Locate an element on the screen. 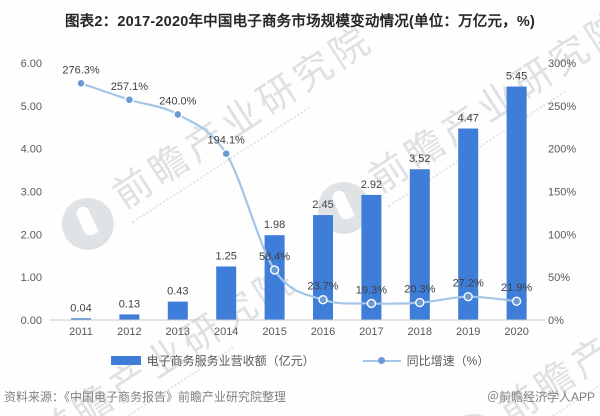 The height and width of the screenshot is (416, 600). bar-value-label: 5.45 is located at coordinates (516, 77).